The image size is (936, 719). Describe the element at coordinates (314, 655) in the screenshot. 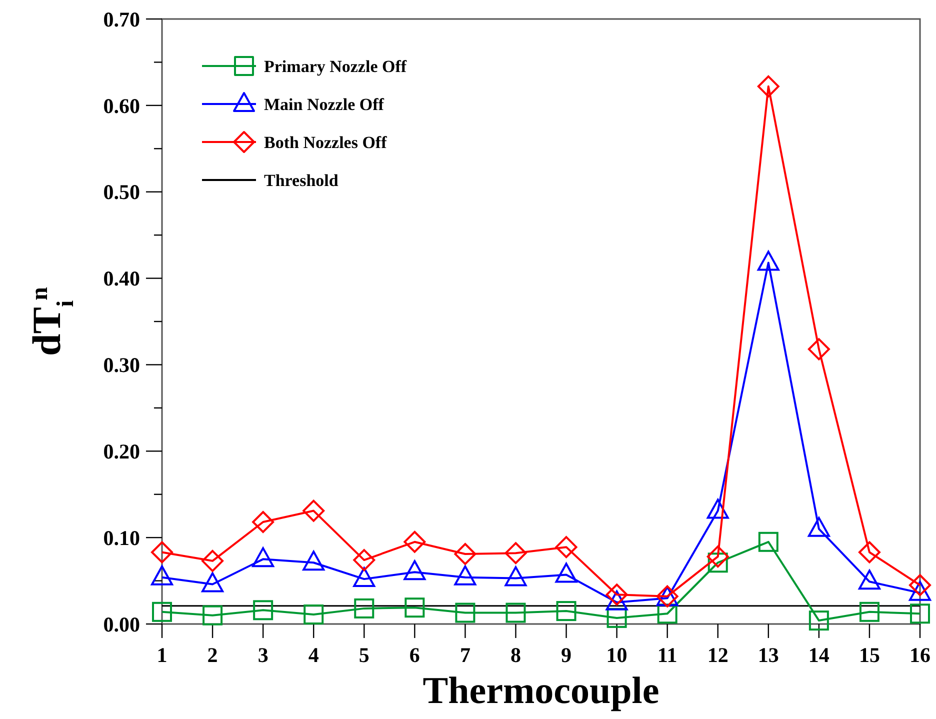

I see `x-tick-label: 4` at that location.